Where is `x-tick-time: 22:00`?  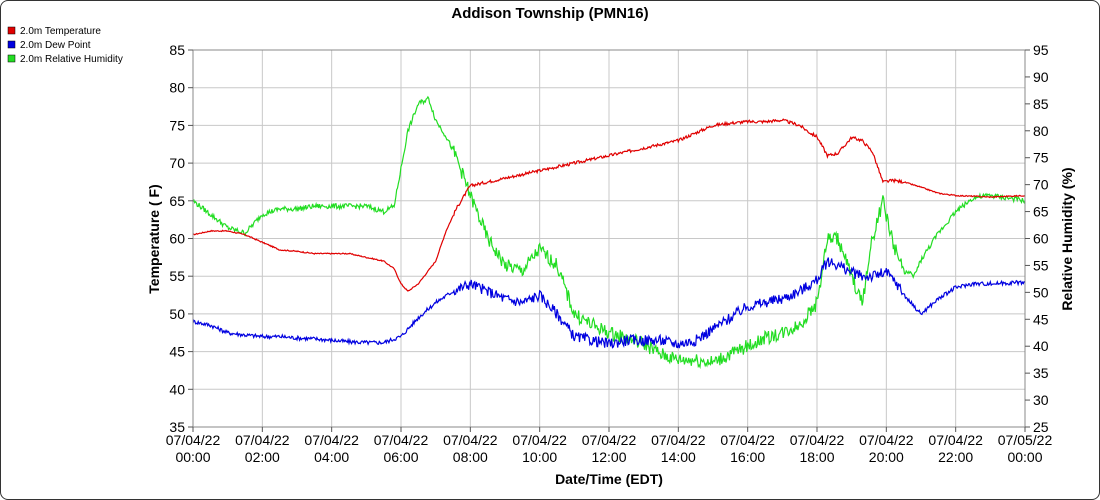 x-tick-time: 22:00 is located at coordinates (955, 457).